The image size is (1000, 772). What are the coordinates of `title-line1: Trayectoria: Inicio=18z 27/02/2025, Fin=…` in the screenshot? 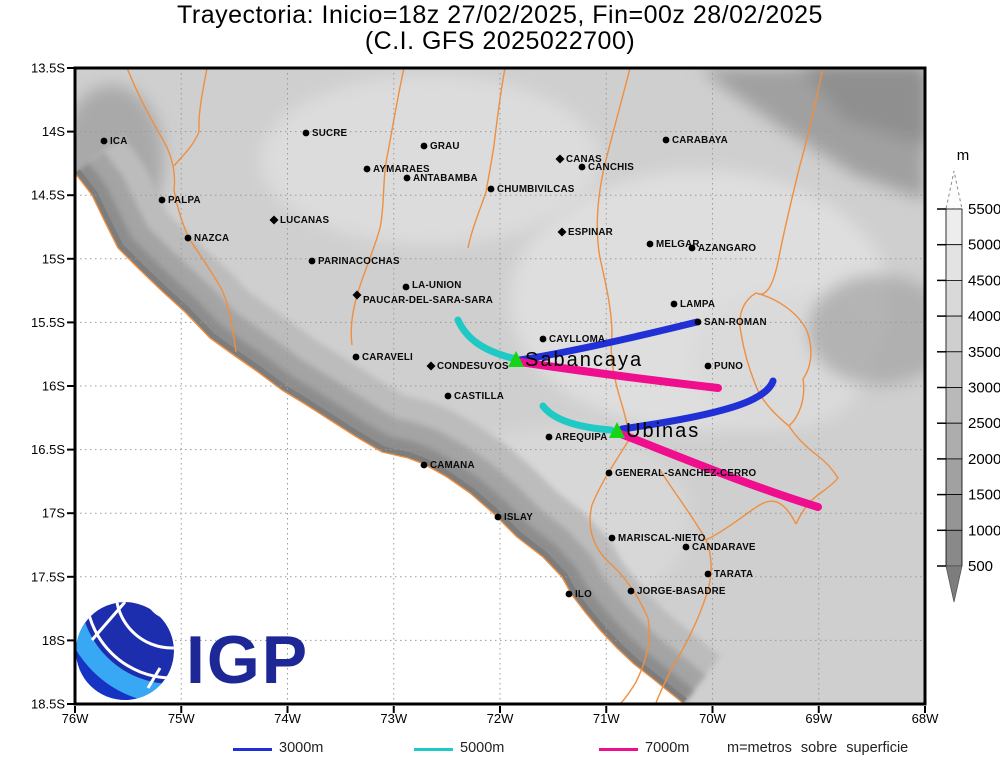 It's located at (500, 15).